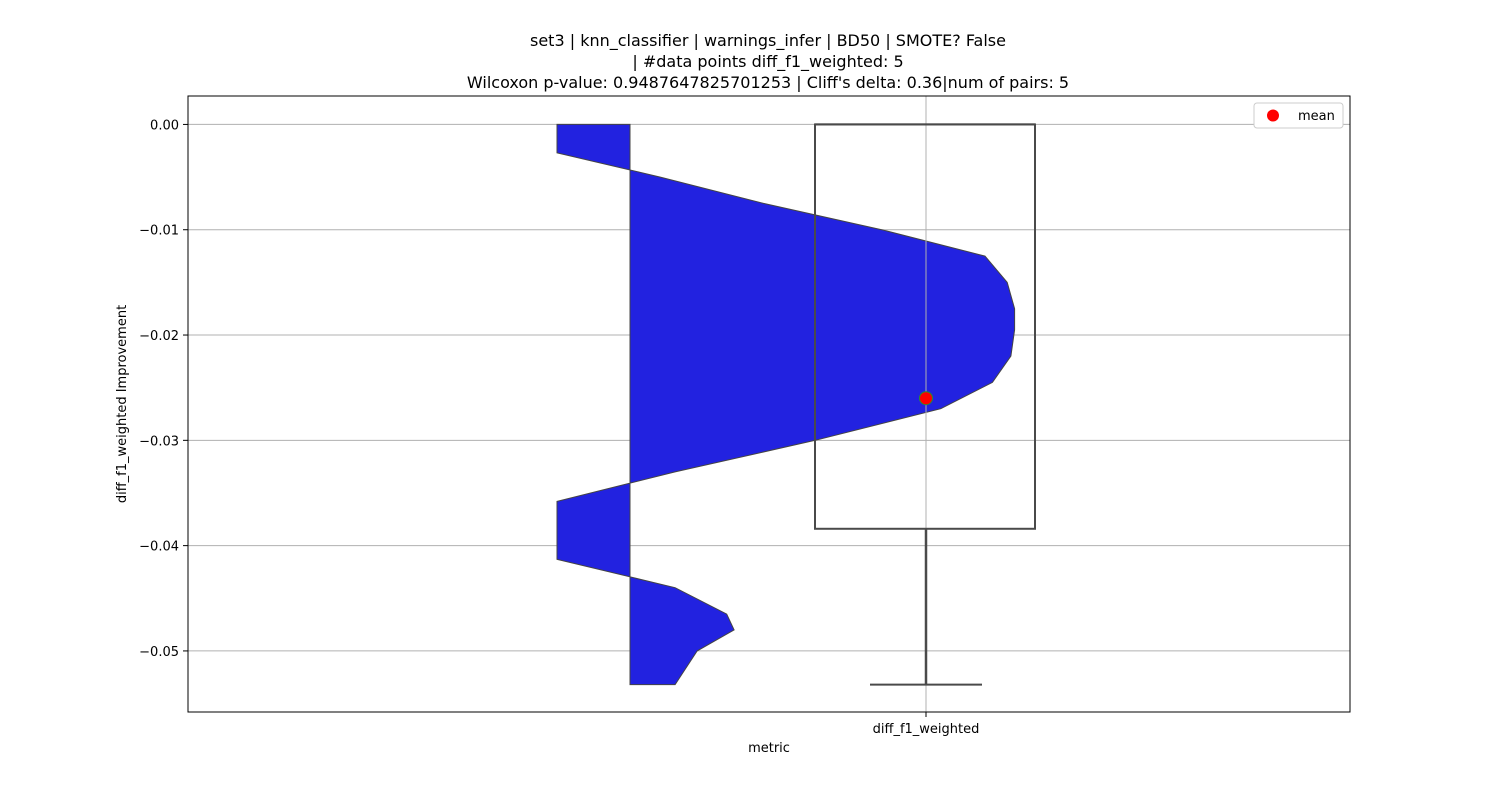  I want to click on mean-marker, so click(926, 398).